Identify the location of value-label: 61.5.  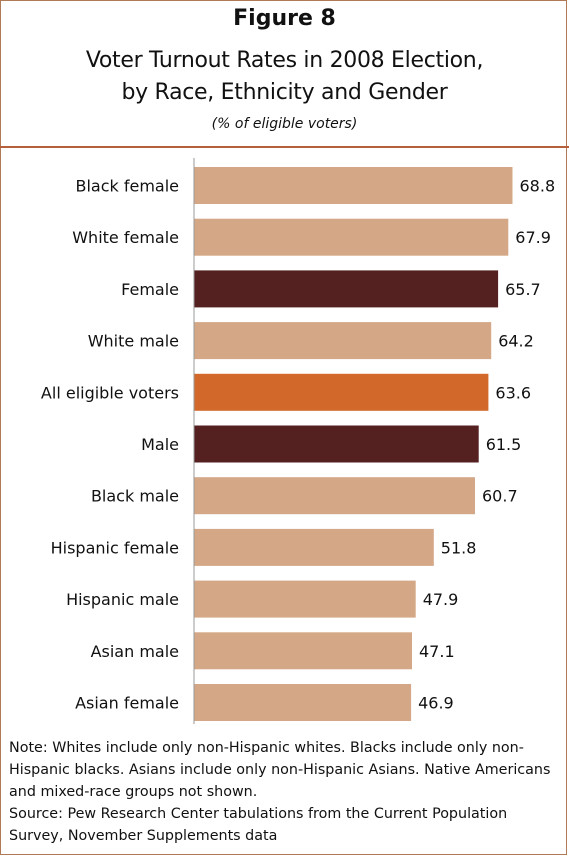
(504, 444).